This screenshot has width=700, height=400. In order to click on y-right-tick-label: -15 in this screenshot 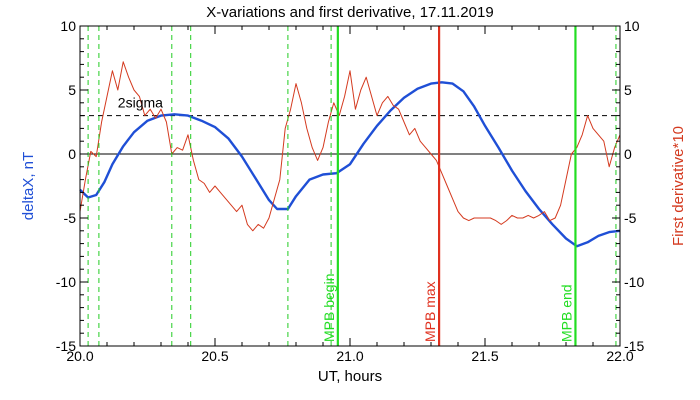, I will do `click(634, 346)`.